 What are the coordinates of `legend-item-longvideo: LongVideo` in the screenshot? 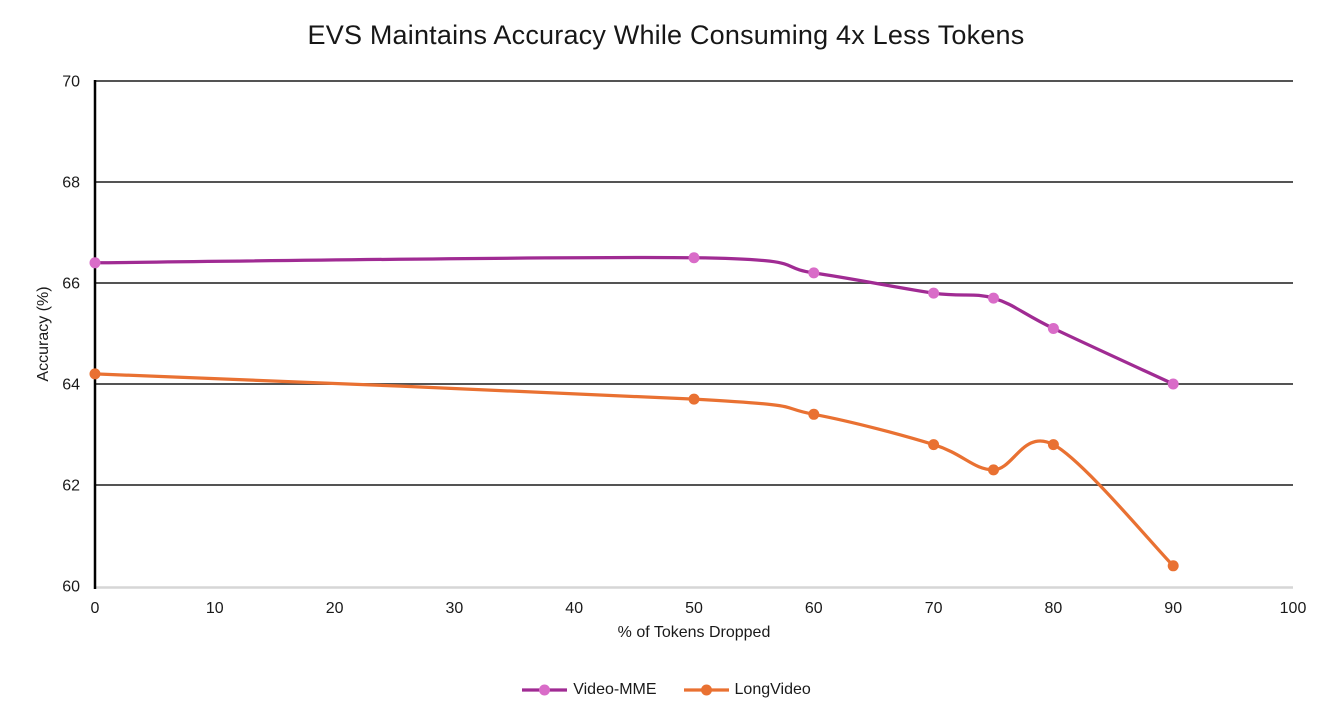 It's located at (747, 690).